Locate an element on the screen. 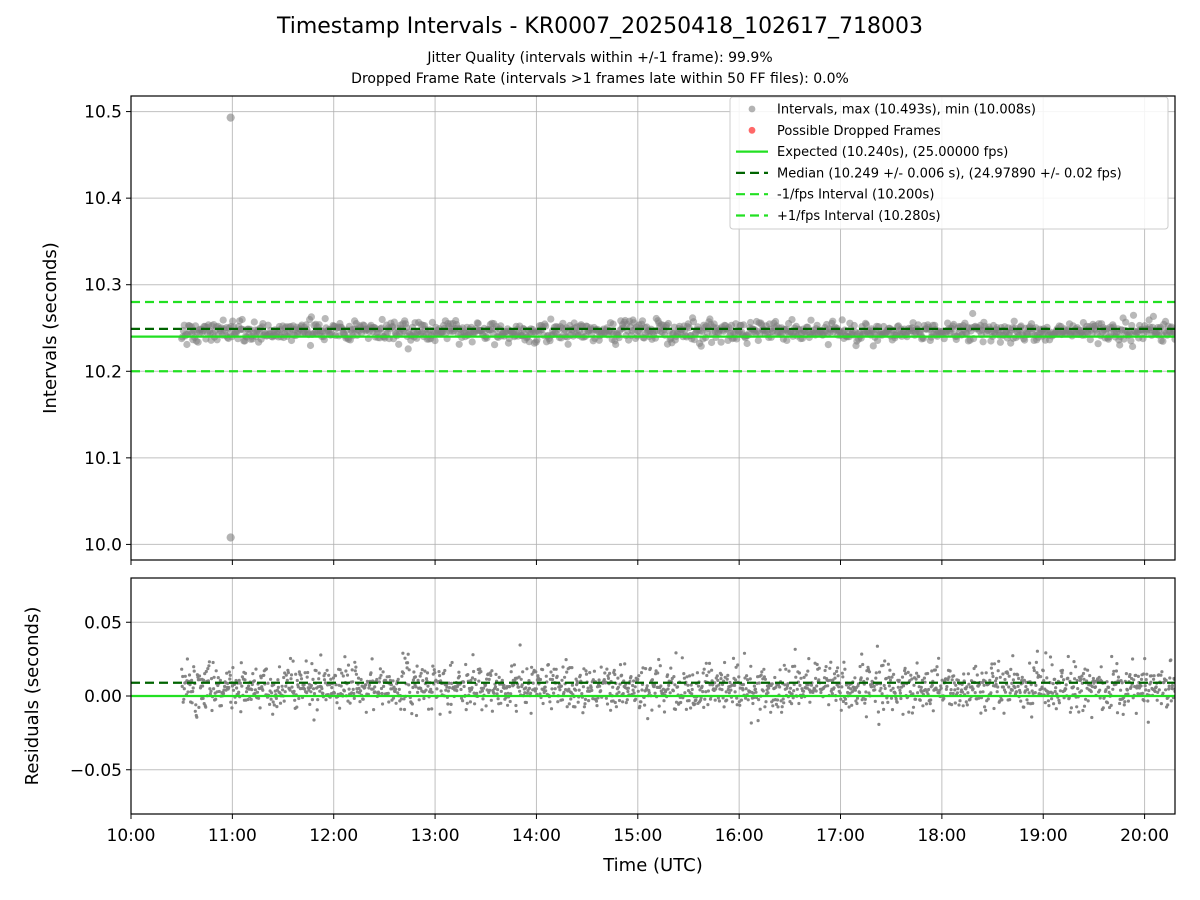 The width and height of the screenshot is (1200, 900). residuals-xtick-label: 10:00 is located at coordinates (131, 836).